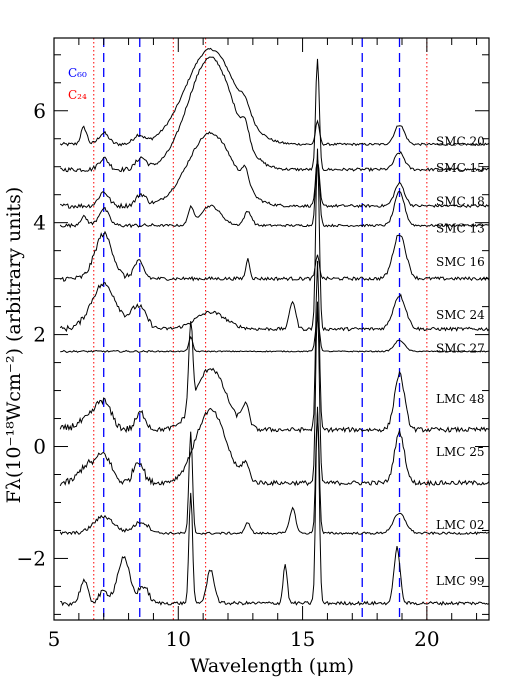  Describe the element at coordinates (31, 558) in the screenshot. I see `y-tick-label: −2` at that location.